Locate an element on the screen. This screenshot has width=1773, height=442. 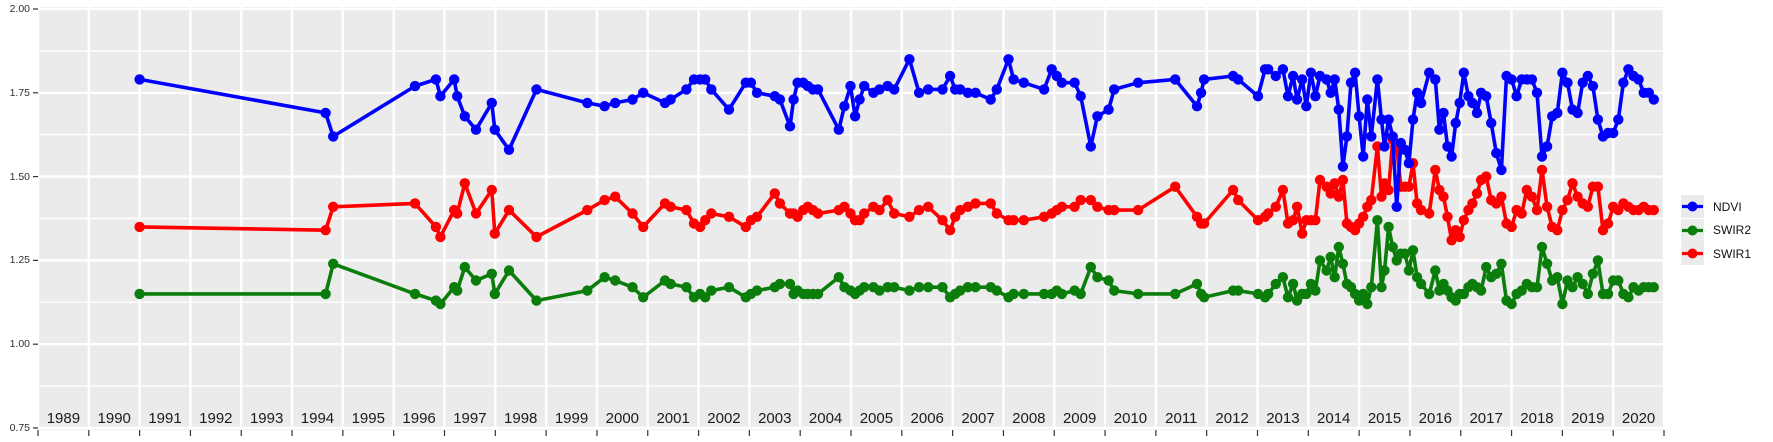
y-axis-label: 1.25 is located at coordinates (19, 260).